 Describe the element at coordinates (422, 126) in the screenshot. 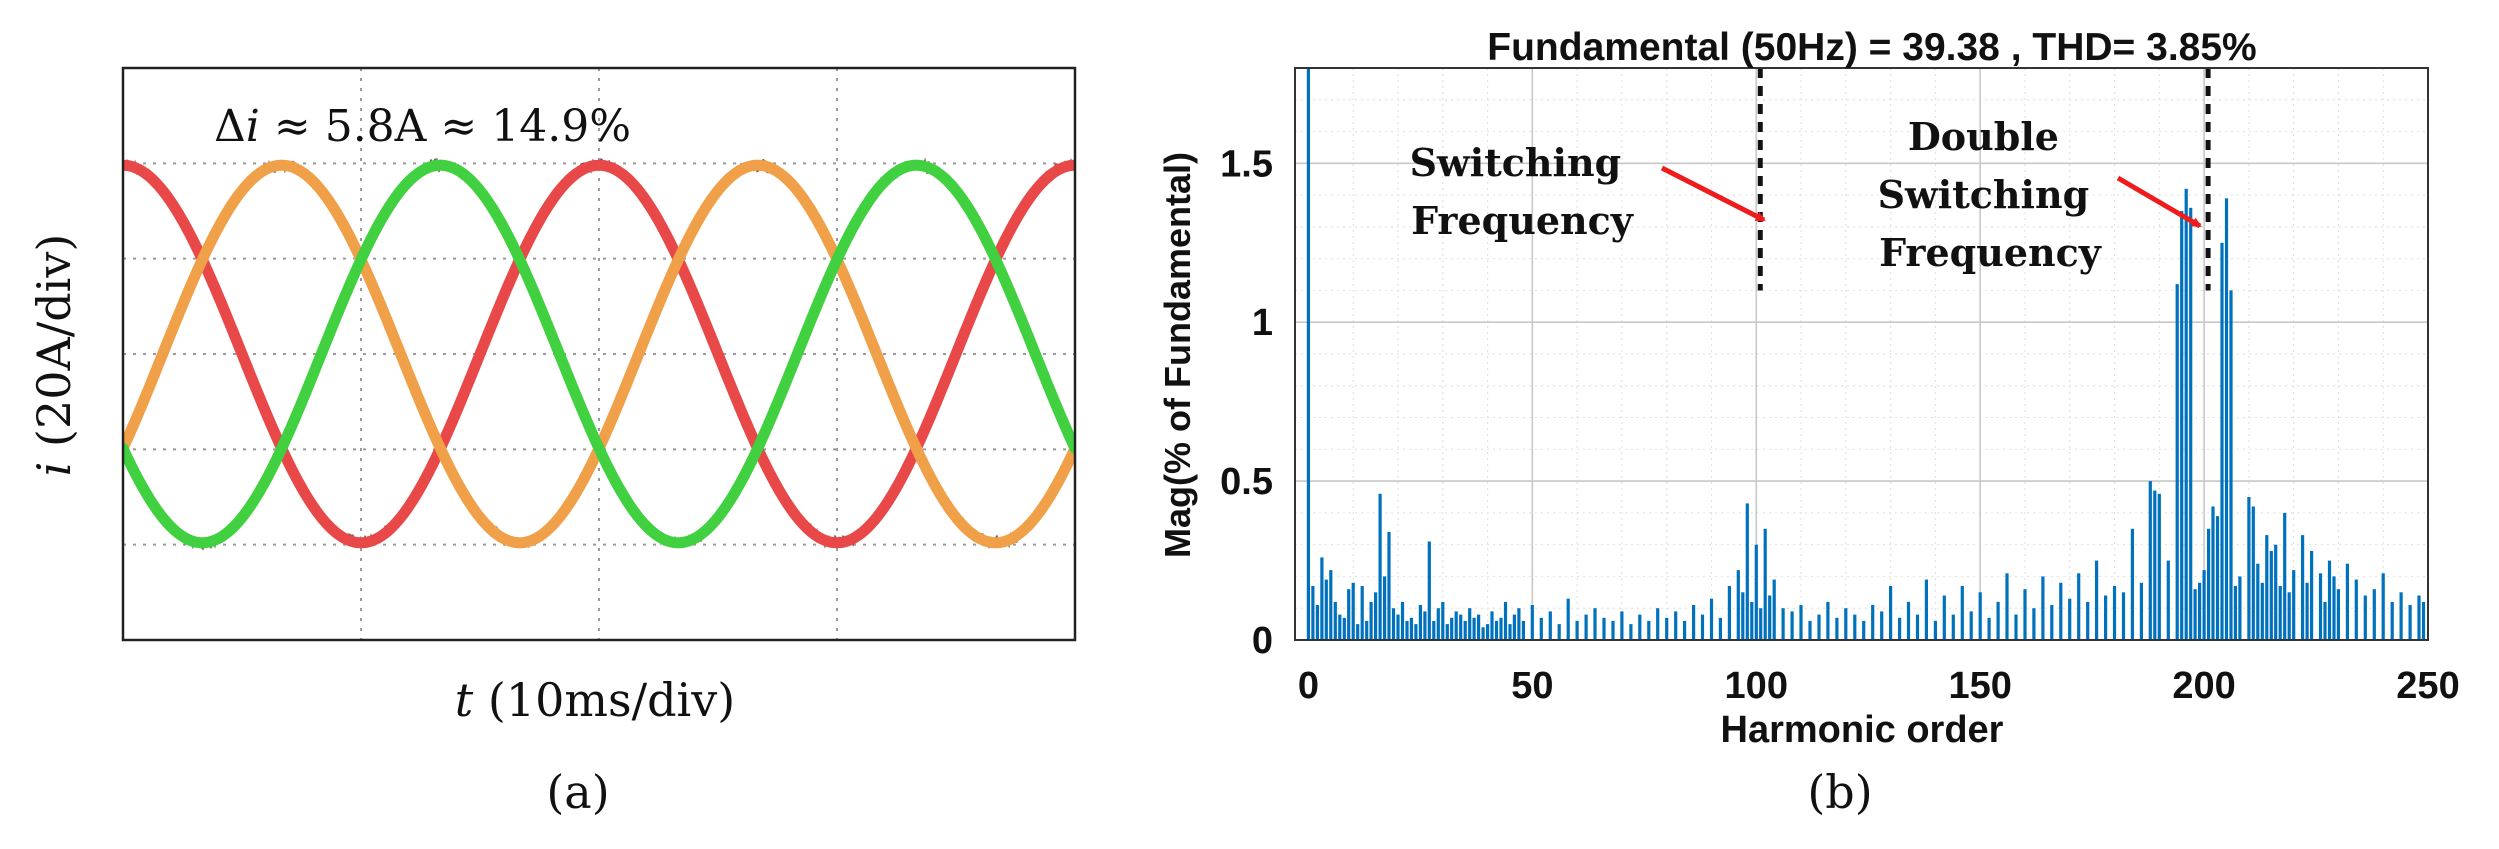

I see `delta-i-annotation: Δi ≈ 5.8A ≈ 14.9%` at that location.